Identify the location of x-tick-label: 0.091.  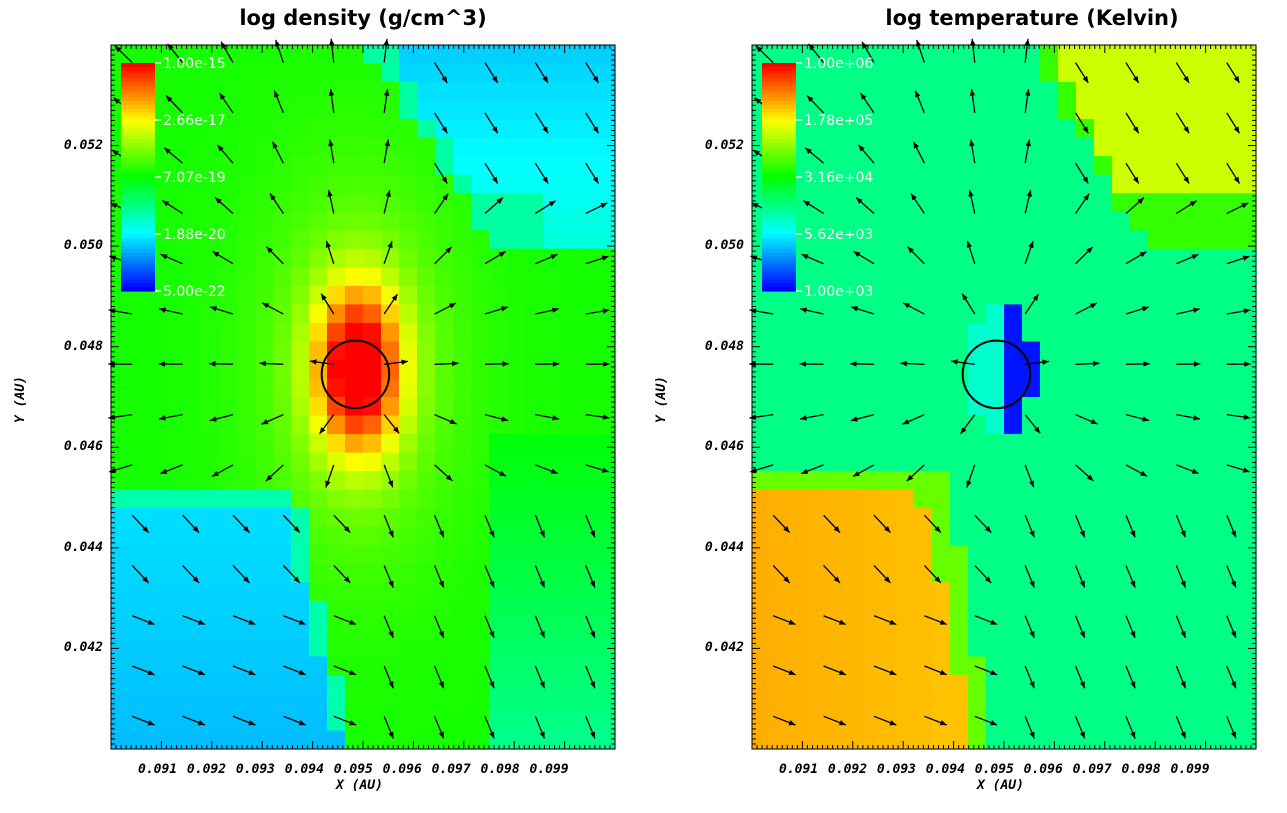
(158, 769).